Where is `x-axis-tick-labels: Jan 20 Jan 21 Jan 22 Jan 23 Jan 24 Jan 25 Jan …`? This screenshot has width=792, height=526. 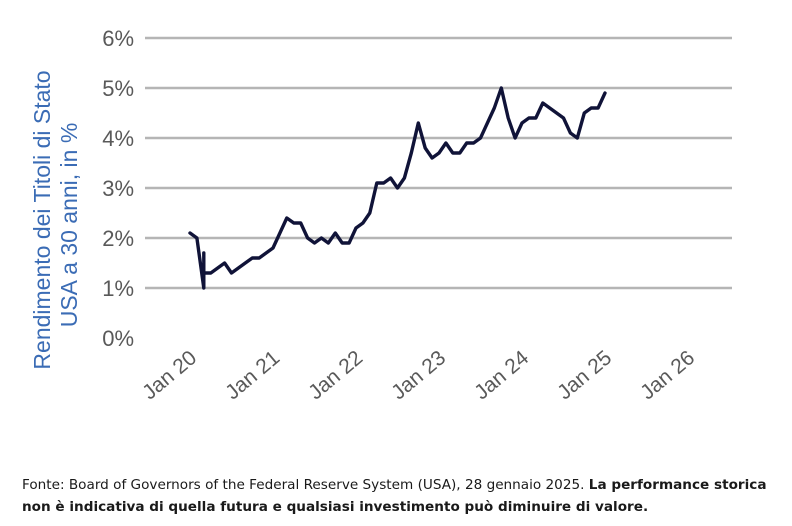
x-axis-tick-labels: Jan 20 Jan 21 Jan 22 Jan 23 Jan 24 Jan 25 Jan … is located at coordinates (418, 375).